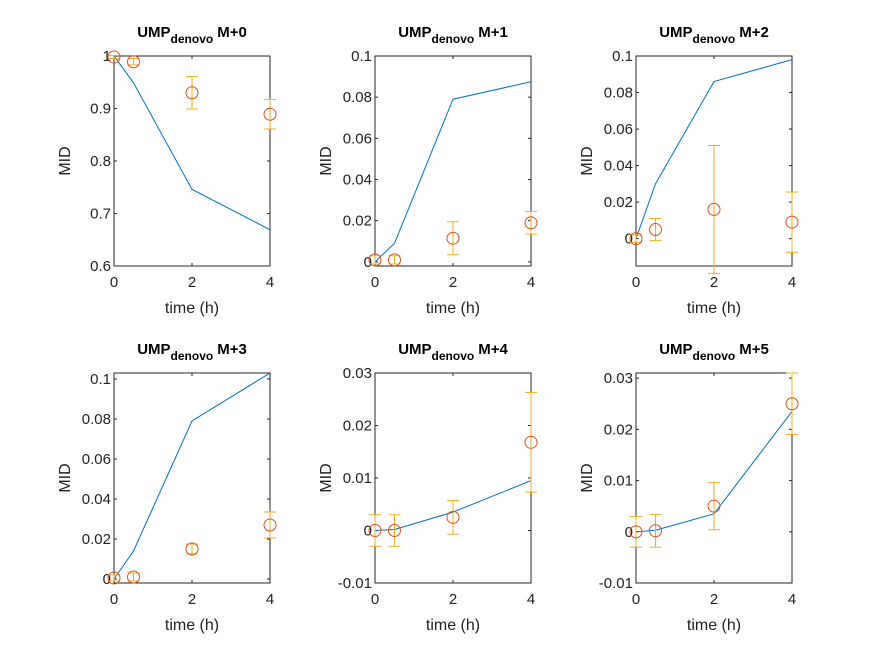  I want to click on y-tick-label: 0.8, so click(100, 161).